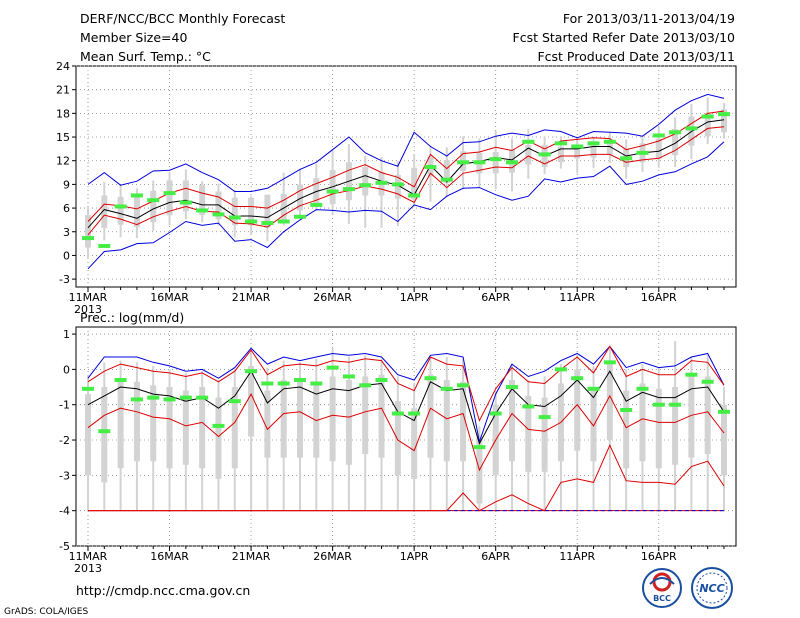 This screenshot has width=800, height=618. Describe the element at coordinates (577, 297) in the screenshot. I see `tick-label-x: 11APR` at that location.